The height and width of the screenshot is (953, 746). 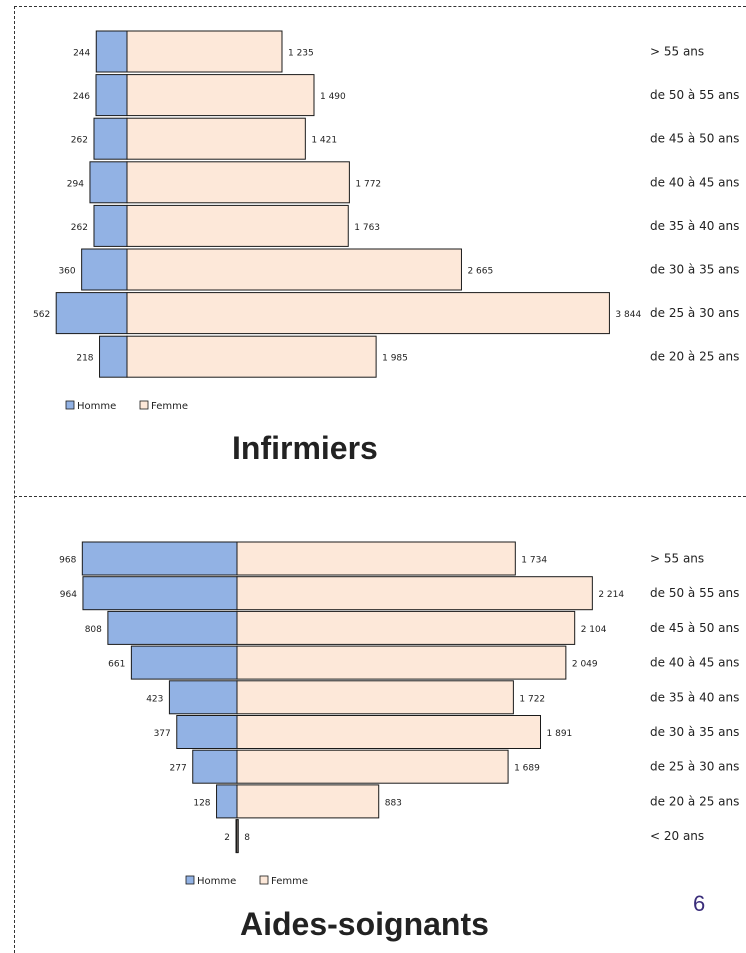 What do you see at coordinates (169, 406) in the screenshot?
I see `inf-legend-femme-label: Femme` at bounding box center [169, 406].